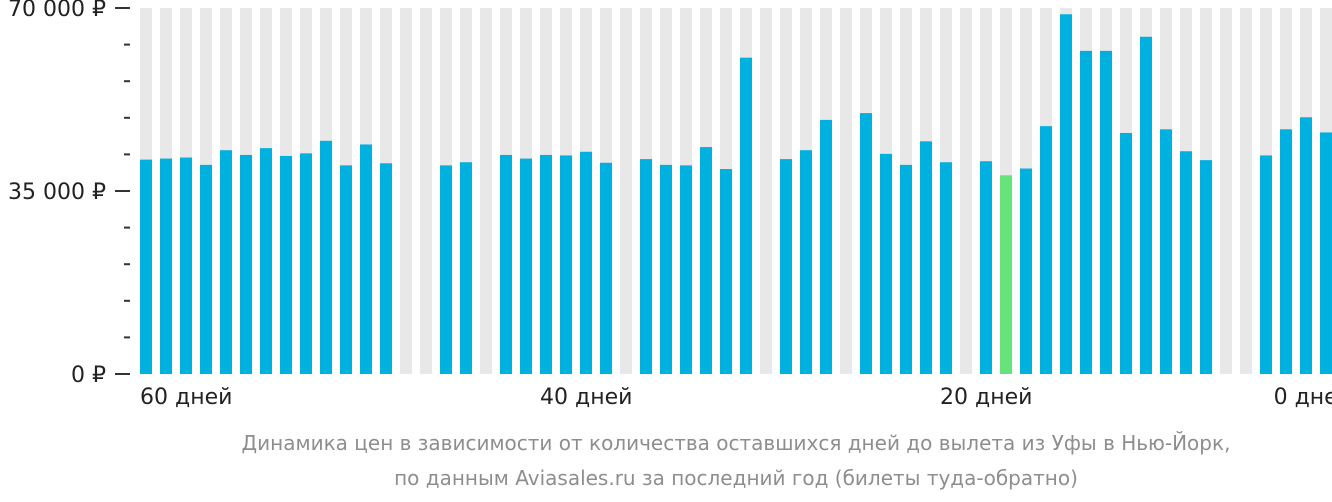 This screenshot has height=502, width=1332. Describe the element at coordinates (88, 375) in the screenshot. I see `y-tick-label: 0 ₽` at that location.